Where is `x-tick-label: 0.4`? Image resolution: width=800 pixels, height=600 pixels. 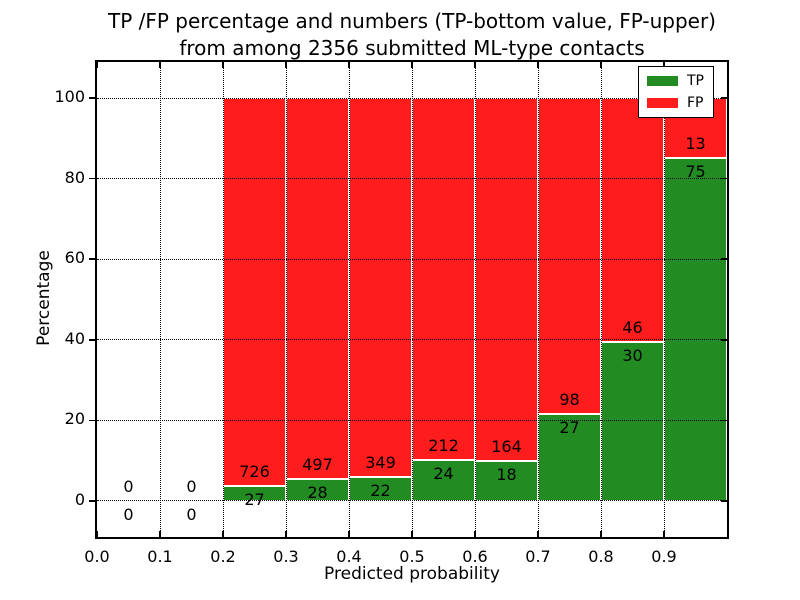 x-tick-label: 0.4 is located at coordinates (349, 556).